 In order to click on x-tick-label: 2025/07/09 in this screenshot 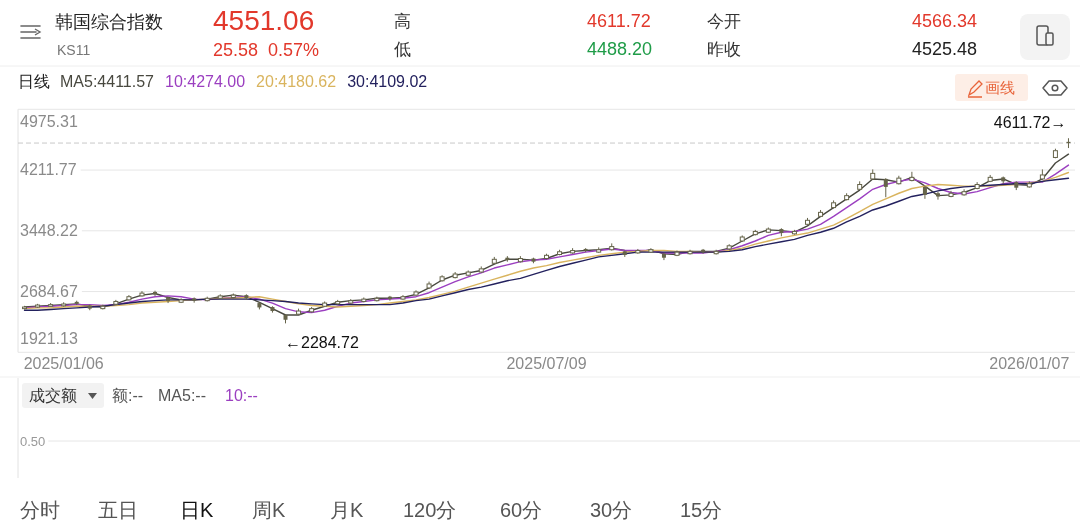, I will do `click(546, 363)`.